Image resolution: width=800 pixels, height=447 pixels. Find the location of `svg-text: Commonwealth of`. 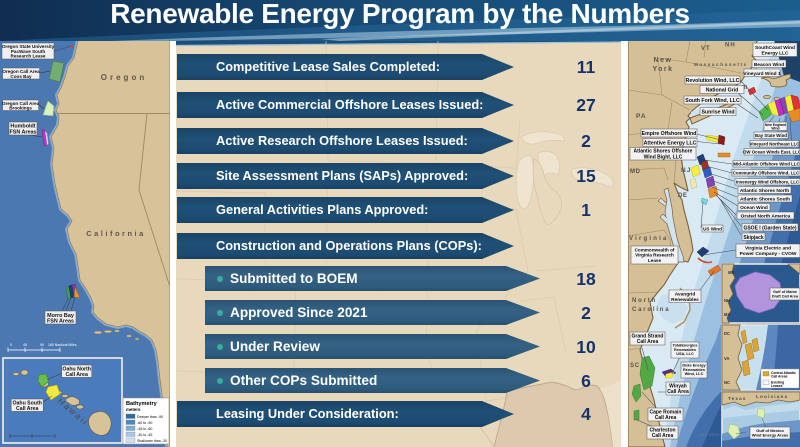

svg-text: Commonwealth of is located at coordinates (655, 249).